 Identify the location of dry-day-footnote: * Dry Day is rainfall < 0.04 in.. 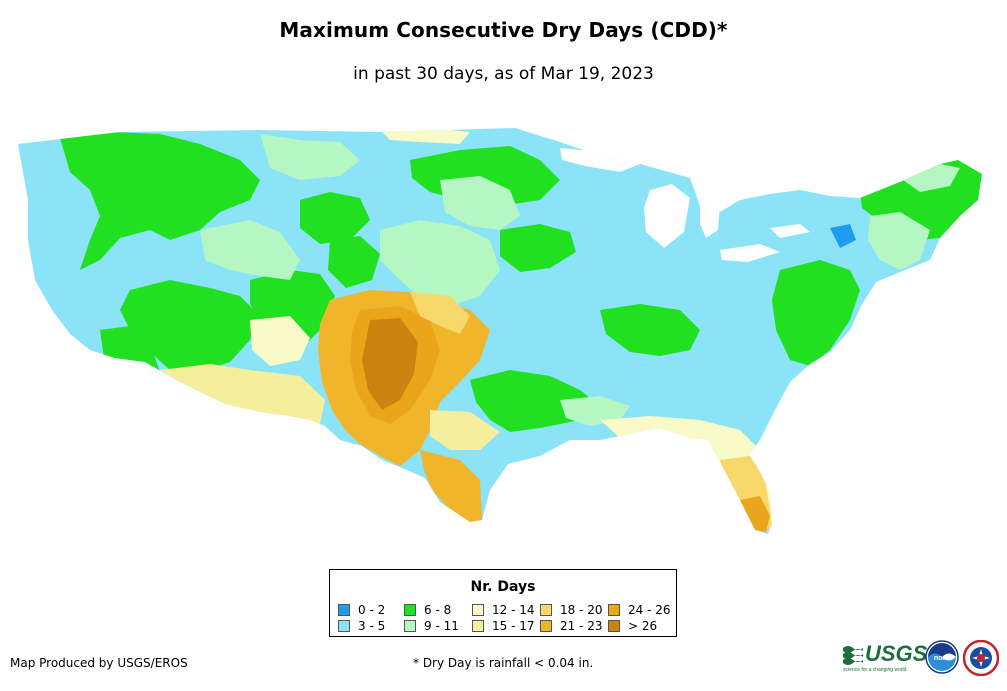
(503, 663).